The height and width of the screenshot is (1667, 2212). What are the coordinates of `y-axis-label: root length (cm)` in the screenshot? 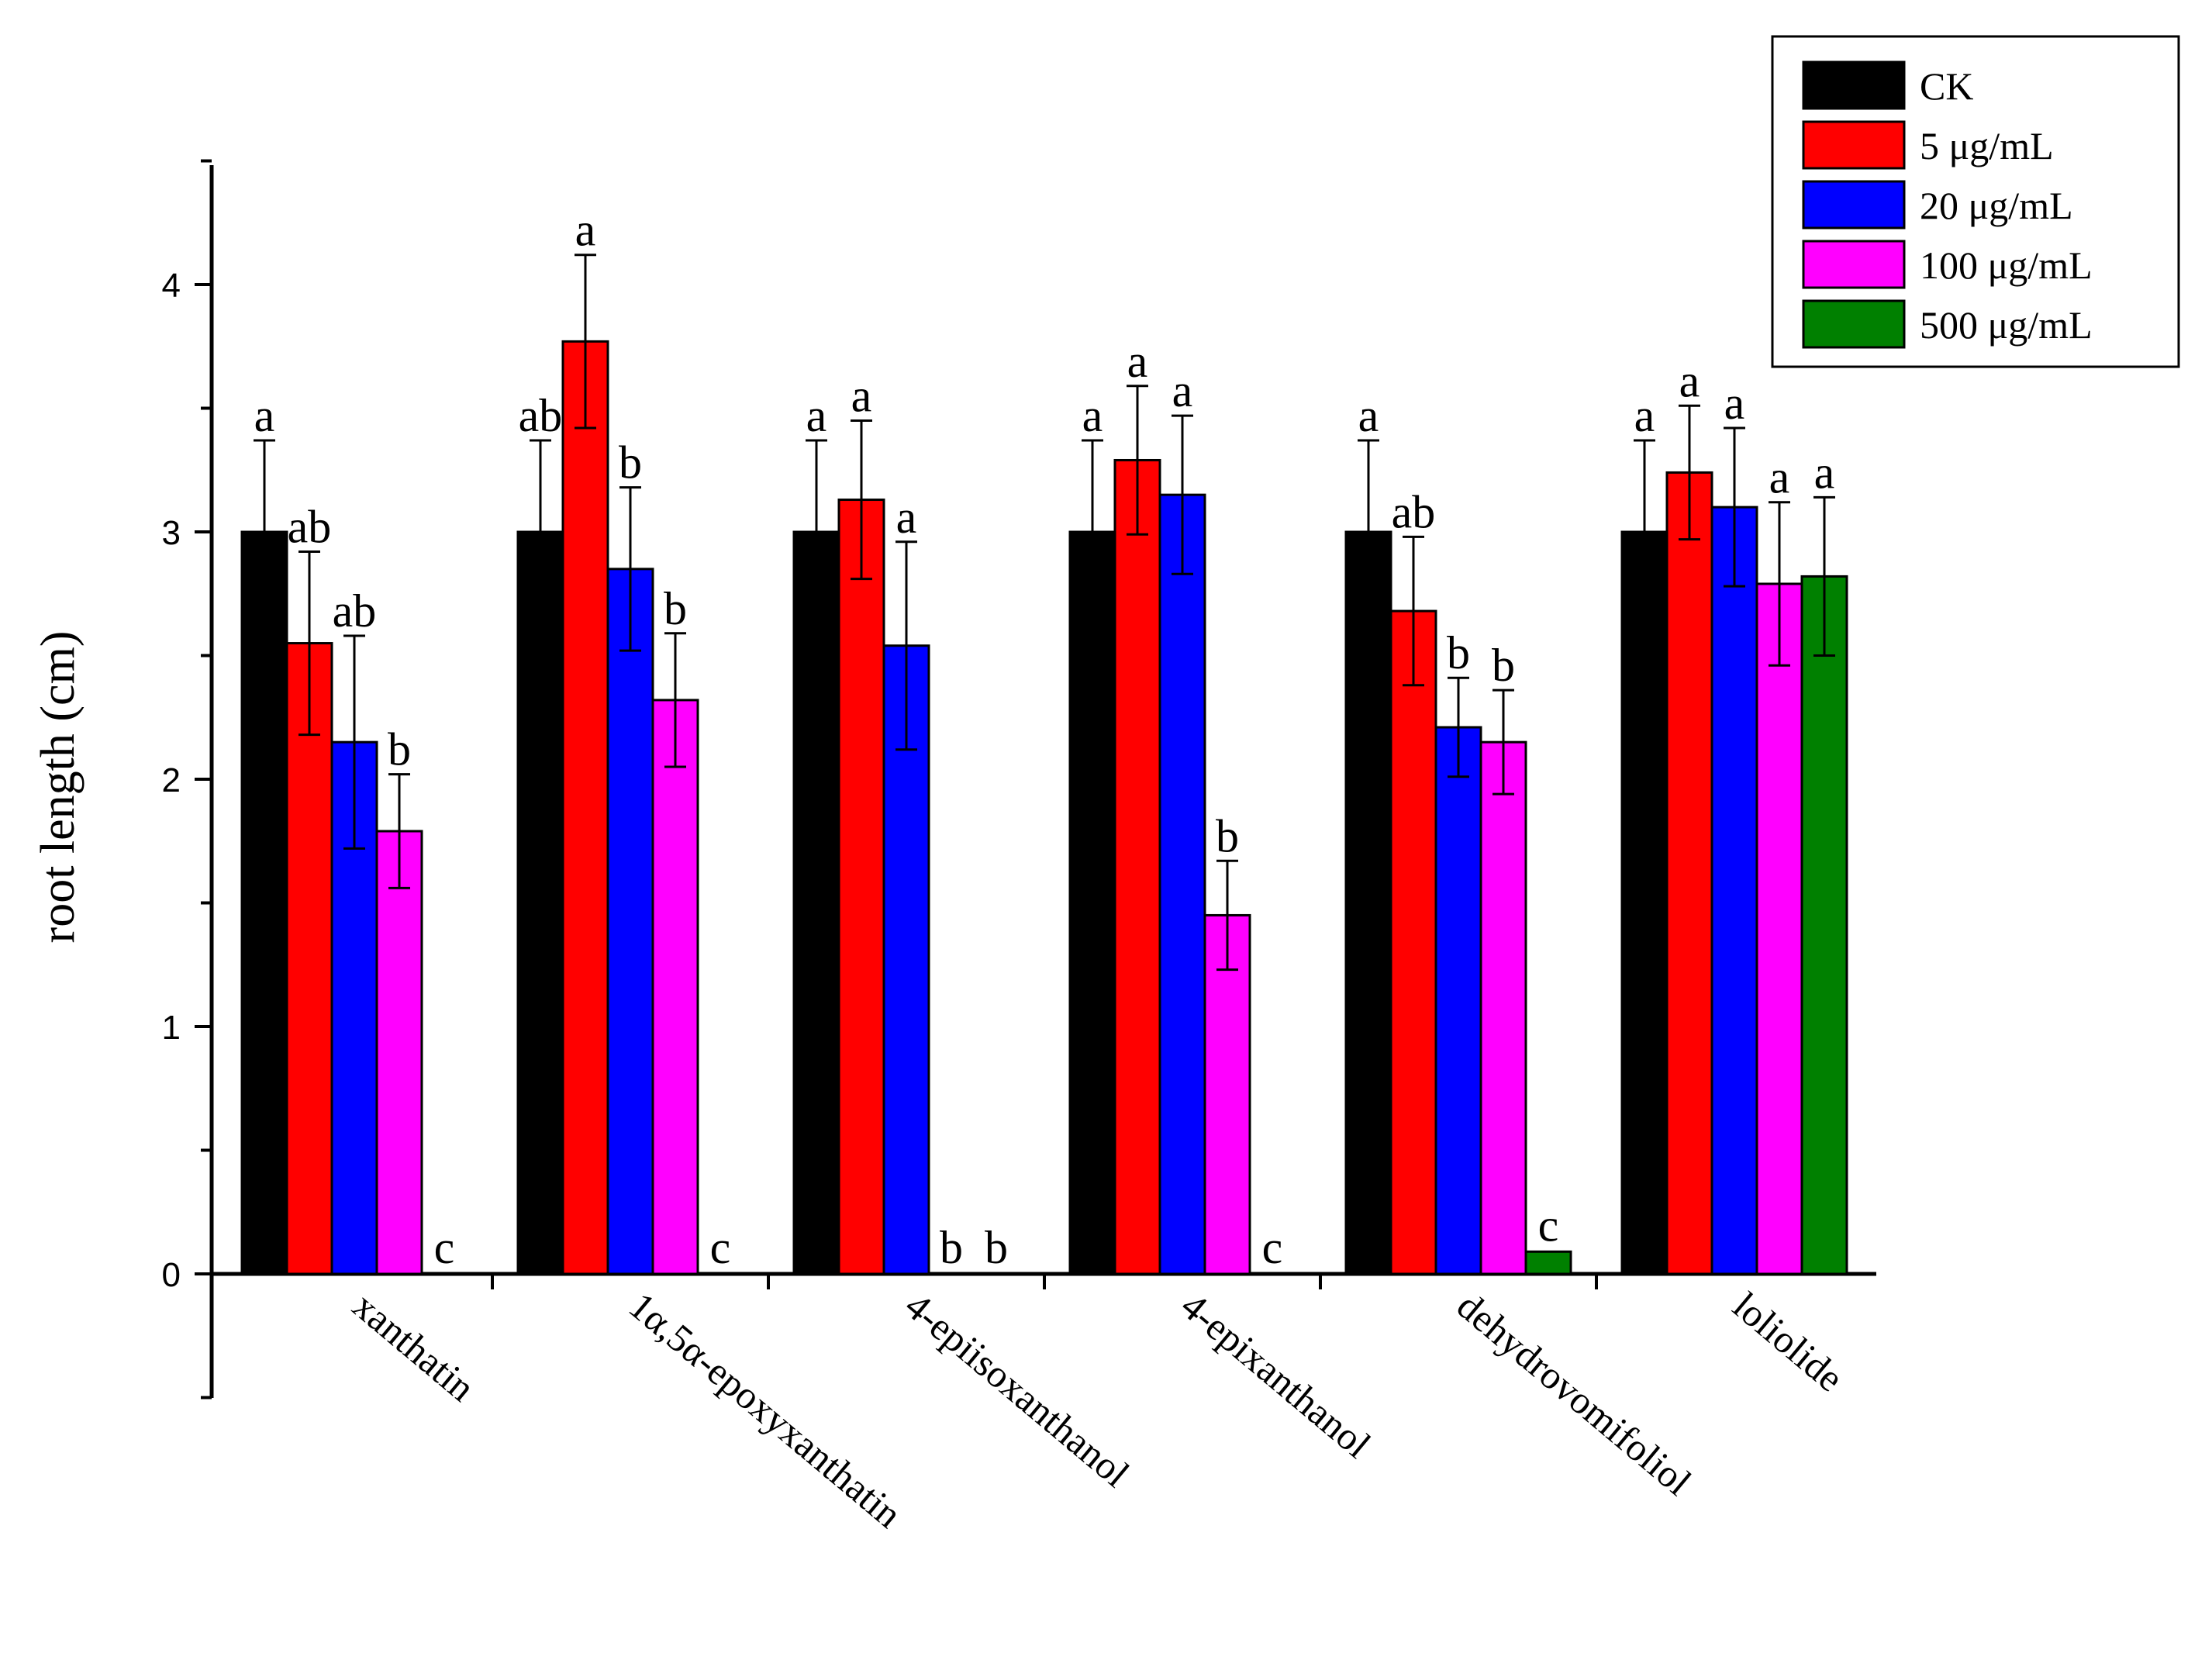 It's located at (58, 787).